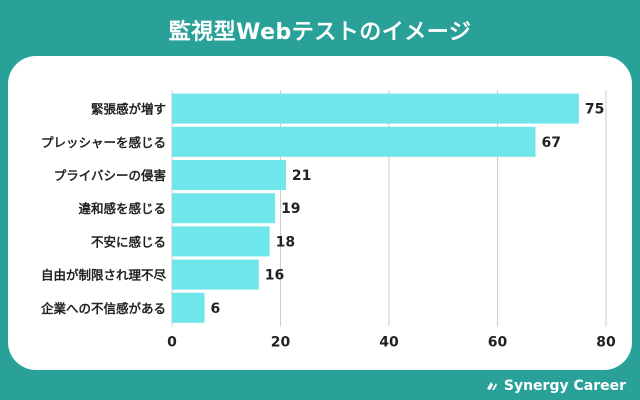 The height and width of the screenshot is (400, 640). Describe the element at coordinates (285, 242) in the screenshot. I see `value-label-4: 18` at that location.